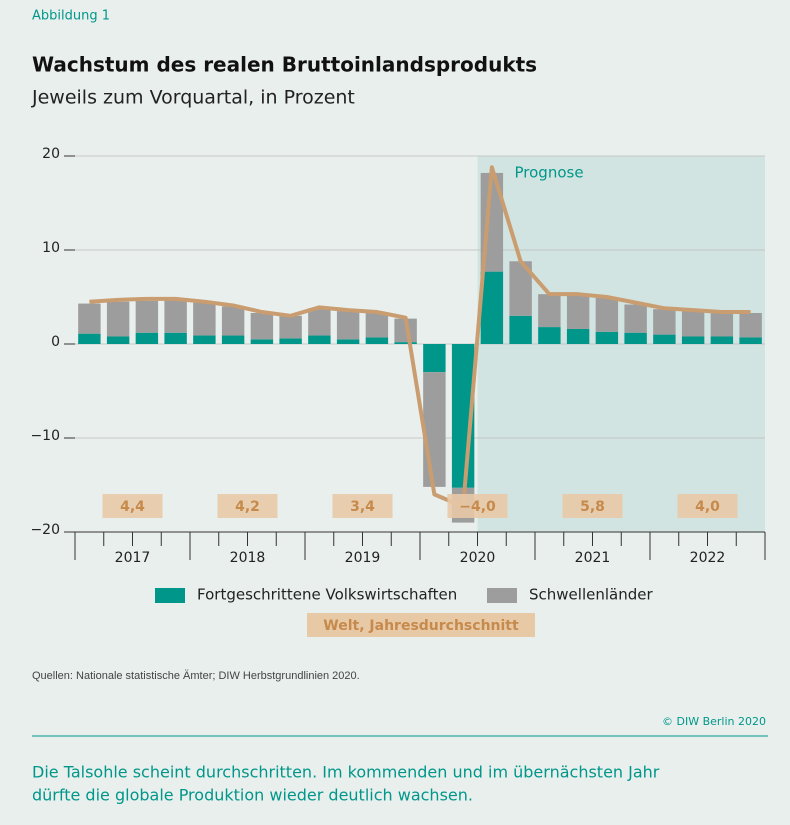 The height and width of the screenshot is (825, 790). What do you see at coordinates (708, 558) in the screenshot?
I see `year-label: 2022` at bounding box center [708, 558].